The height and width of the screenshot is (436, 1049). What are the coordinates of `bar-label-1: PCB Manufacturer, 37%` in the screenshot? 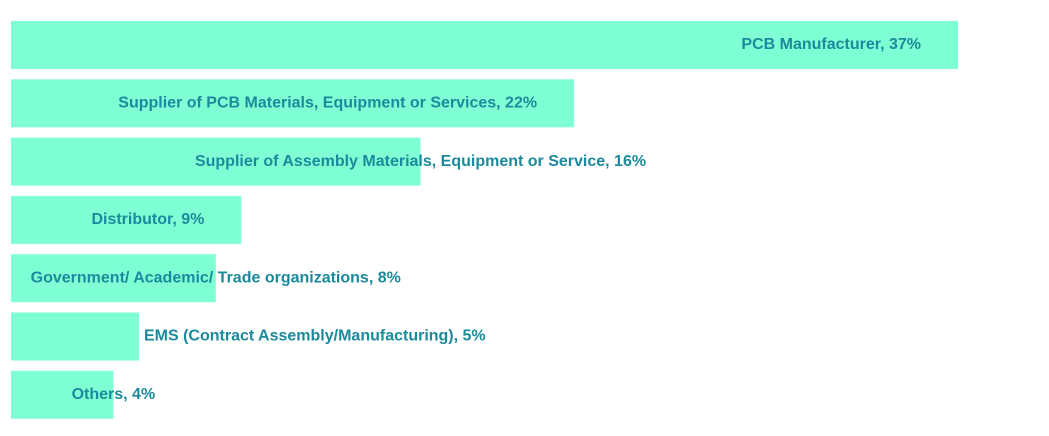 It's located at (831, 44).